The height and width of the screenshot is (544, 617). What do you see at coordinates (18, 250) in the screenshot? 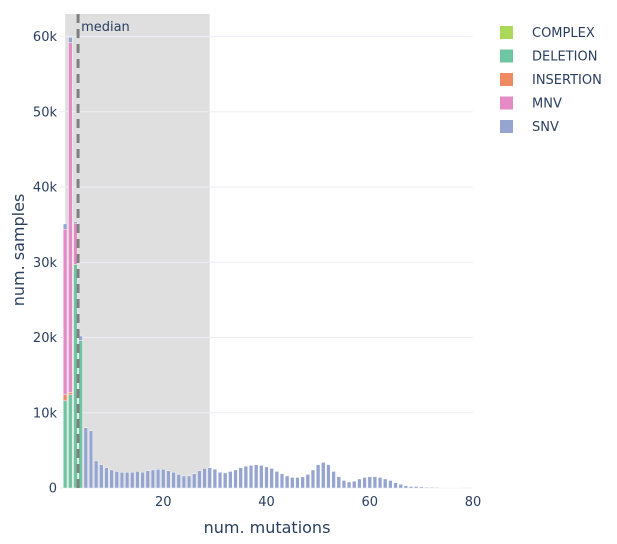
I see `y-axis-title: num. samples` at bounding box center [18, 250].